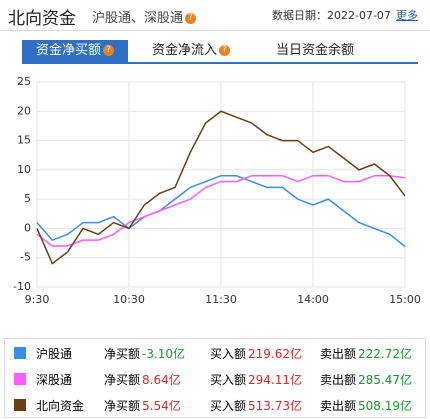 The width and height of the screenshot is (430, 419). Describe the element at coordinates (313, 299) in the screenshot. I see `x-tick-label: 14:00` at that location.